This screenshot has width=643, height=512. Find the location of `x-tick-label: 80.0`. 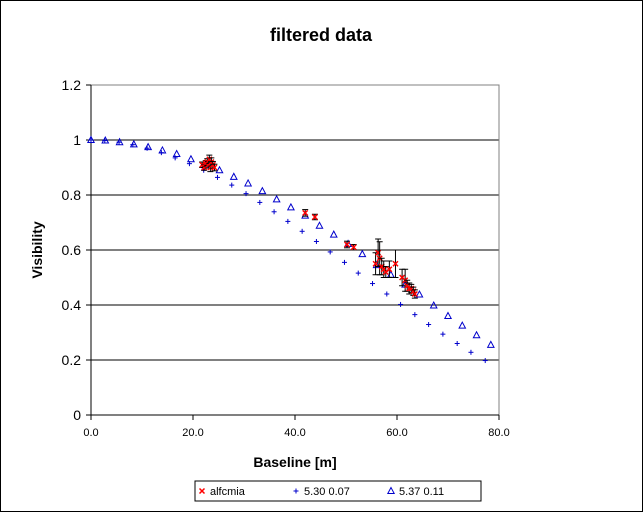

x-tick-label: 80.0 is located at coordinates (498, 433).